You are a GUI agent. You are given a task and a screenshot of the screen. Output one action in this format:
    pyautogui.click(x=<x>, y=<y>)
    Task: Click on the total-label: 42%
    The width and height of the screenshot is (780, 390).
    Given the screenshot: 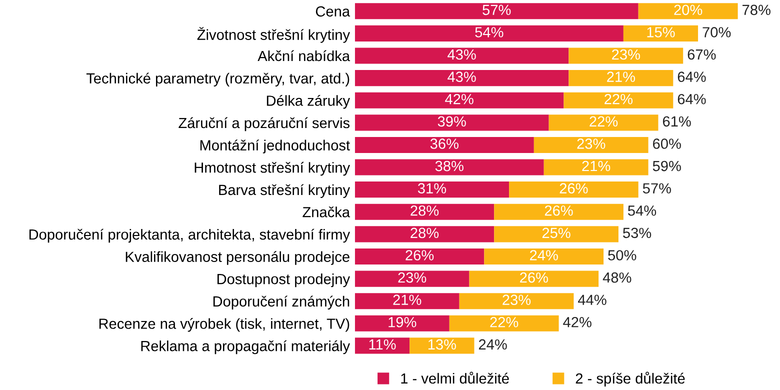 What is the action you would take?
    pyautogui.click(x=577, y=322)
    